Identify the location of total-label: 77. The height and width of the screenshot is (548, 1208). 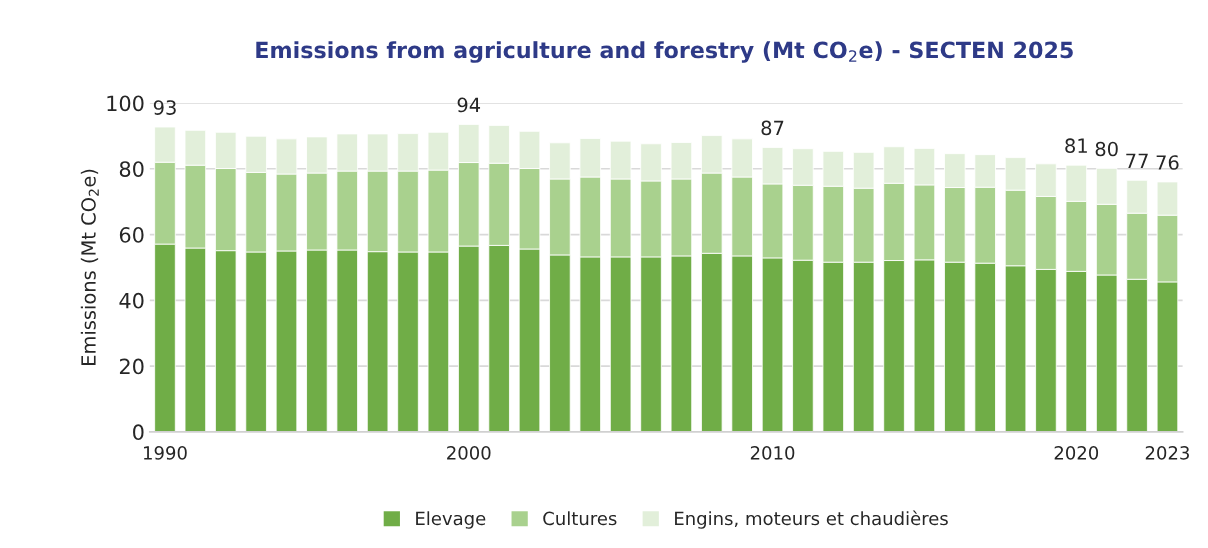
(1137, 160).